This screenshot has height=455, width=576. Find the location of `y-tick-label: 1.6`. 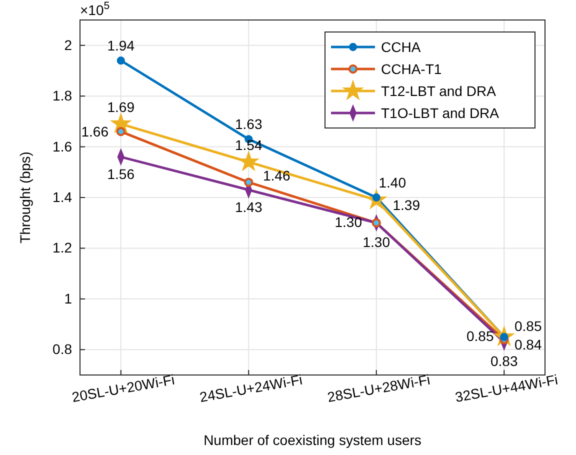

y-tick-label: 1.6 is located at coordinates (62, 146).